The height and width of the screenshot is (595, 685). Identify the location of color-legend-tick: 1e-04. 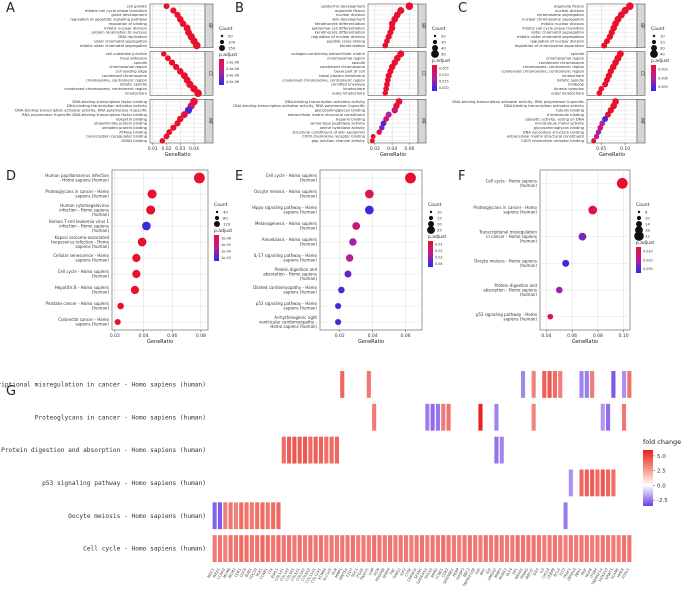
(226, 252).